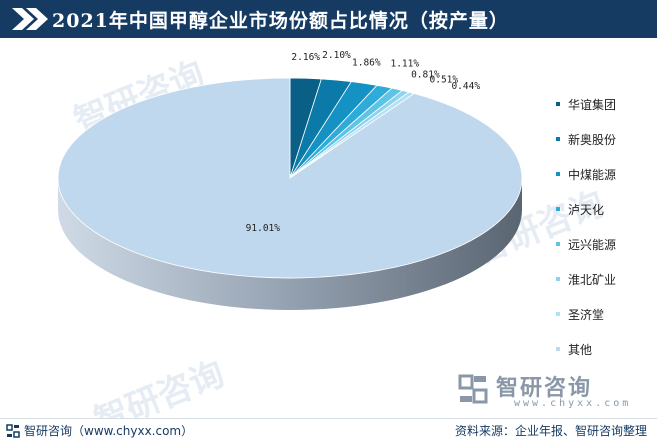 The width and height of the screenshot is (657, 443). What do you see at coordinates (425, 74) in the screenshot?
I see `data-label: 0.81%` at bounding box center [425, 74].